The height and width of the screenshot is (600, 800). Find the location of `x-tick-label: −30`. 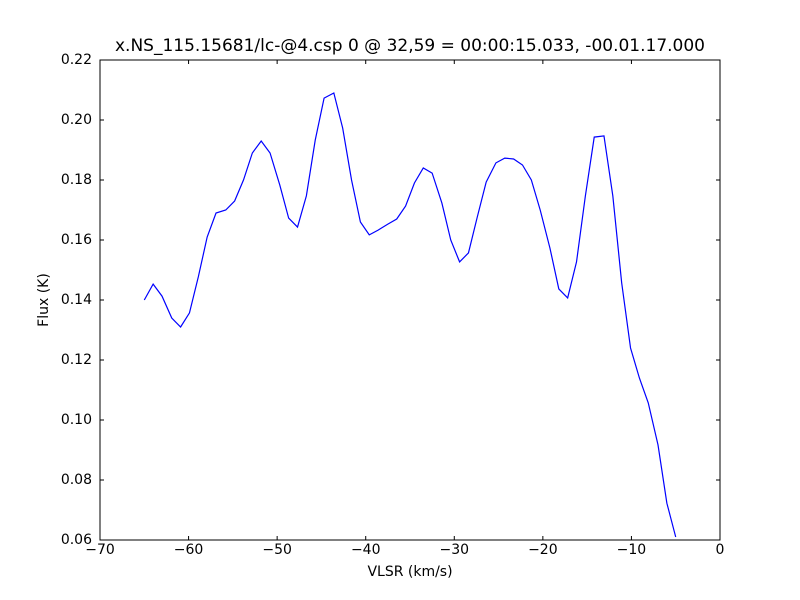

x-tick-label: −30 is located at coordinates (455, 550).